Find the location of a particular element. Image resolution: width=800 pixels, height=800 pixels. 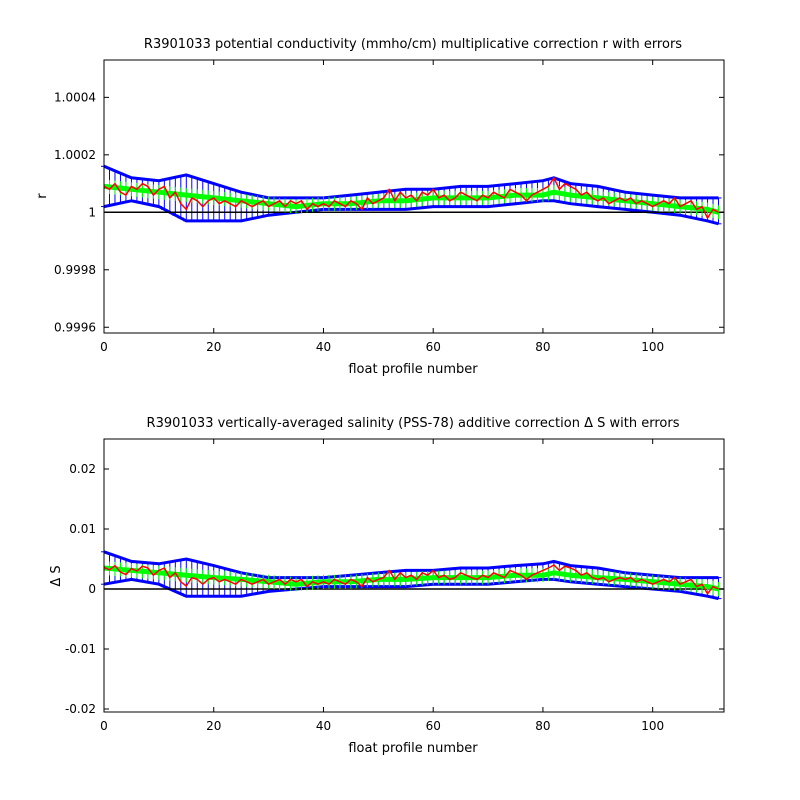

y-tick-label: 1.0004 is located at coordinates (75, 97).